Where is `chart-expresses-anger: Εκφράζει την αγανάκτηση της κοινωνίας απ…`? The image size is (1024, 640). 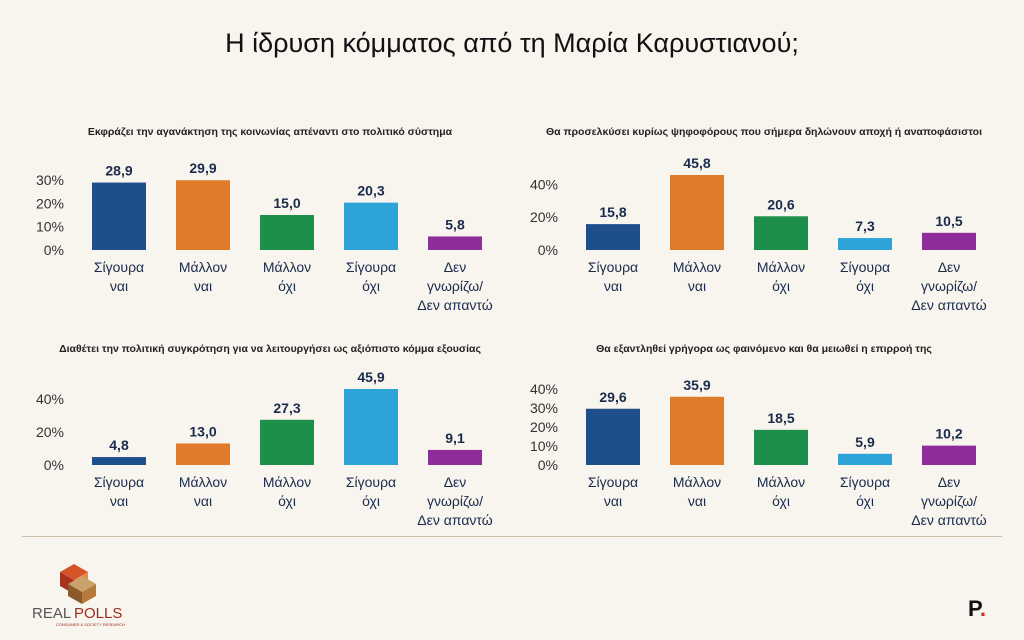 chart-expresses-anger: Εκφράζει την αγανάκτηση της κοινωνίας απ… is located at coordinates (264, 219).